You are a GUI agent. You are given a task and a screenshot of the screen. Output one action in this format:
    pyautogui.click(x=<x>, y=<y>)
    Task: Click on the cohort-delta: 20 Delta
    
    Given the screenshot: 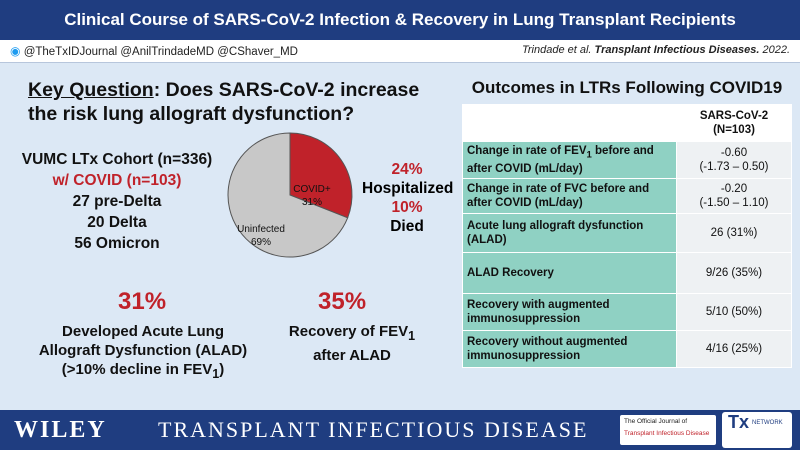 What is the action you would take?
    pyautogui.click(x=117, y=222)
    